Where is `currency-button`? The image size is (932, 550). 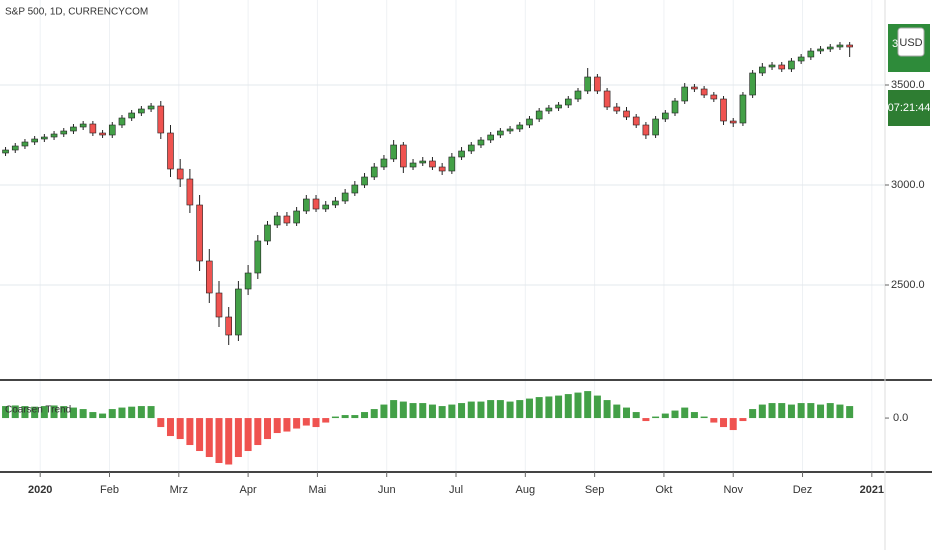
currency-button is located at coordinates (911, 42).